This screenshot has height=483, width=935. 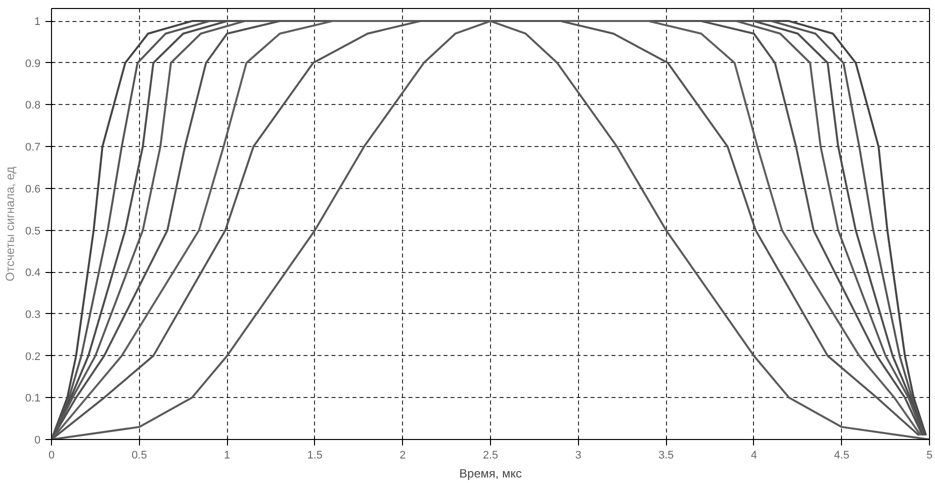 What do you see at coordinates (51, 456) in the screenshot?
I see `x-tick-label: 0` at bounding box center [51, 456].